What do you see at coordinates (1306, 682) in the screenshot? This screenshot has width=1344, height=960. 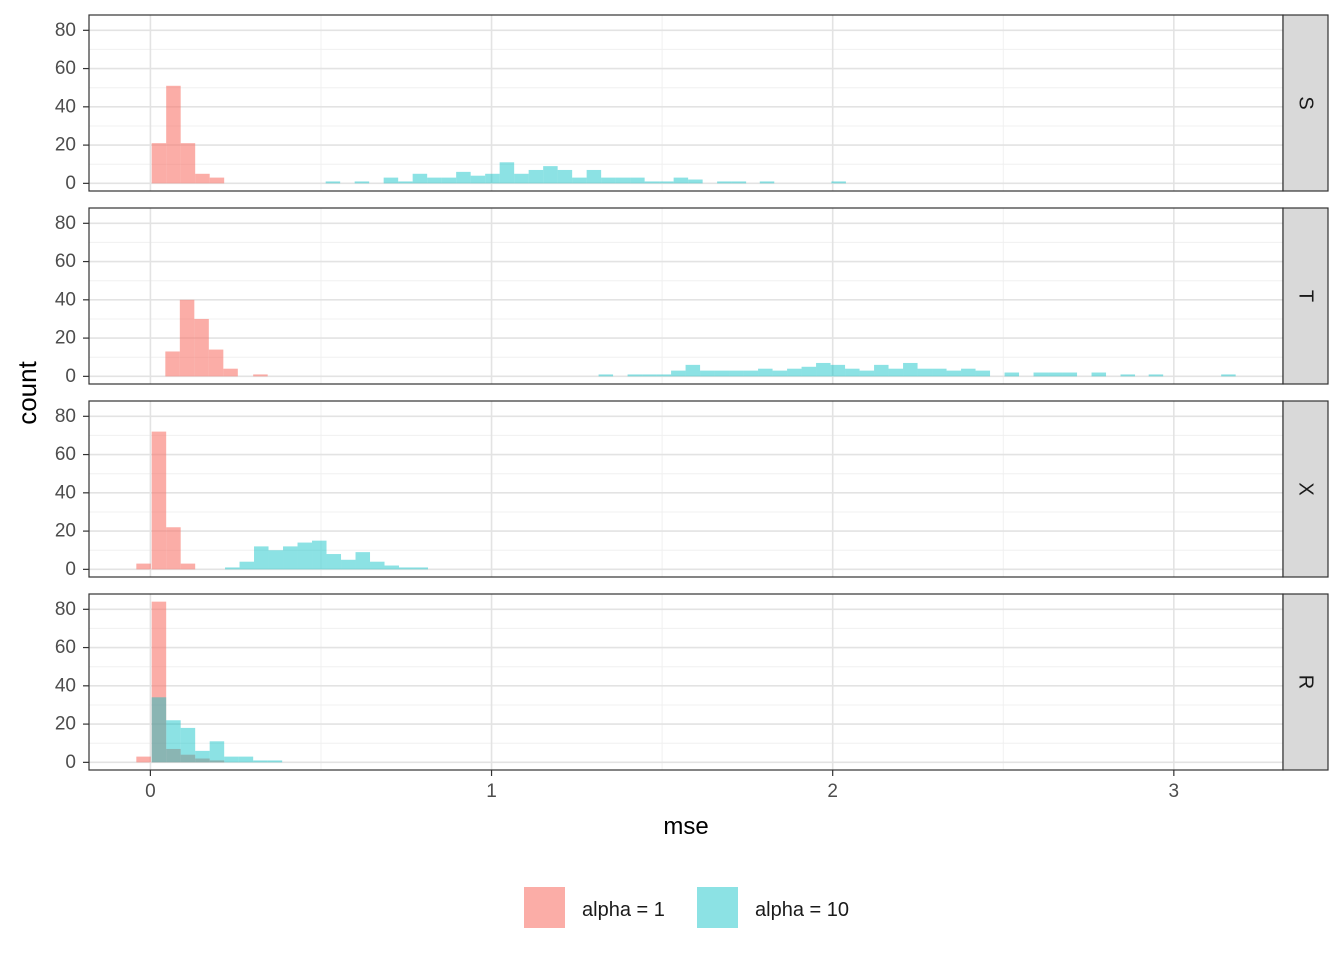 I see `facet-strip-label: R` at bounding box center [1306, 682].